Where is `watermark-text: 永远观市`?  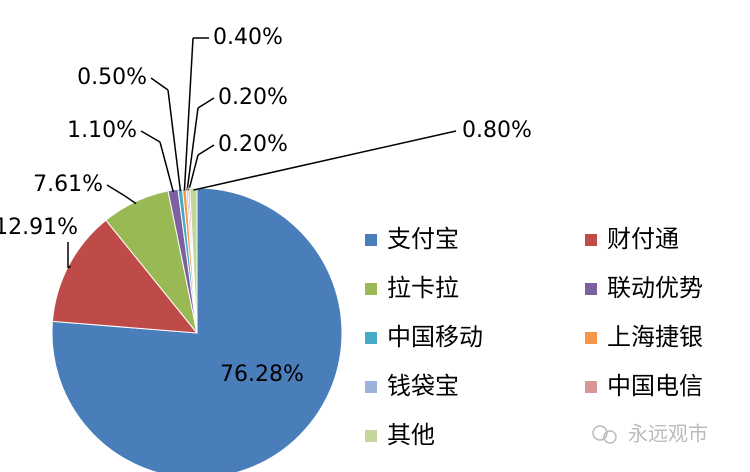 watermark-text: 永远观市 is located at coordinates (668, 434).